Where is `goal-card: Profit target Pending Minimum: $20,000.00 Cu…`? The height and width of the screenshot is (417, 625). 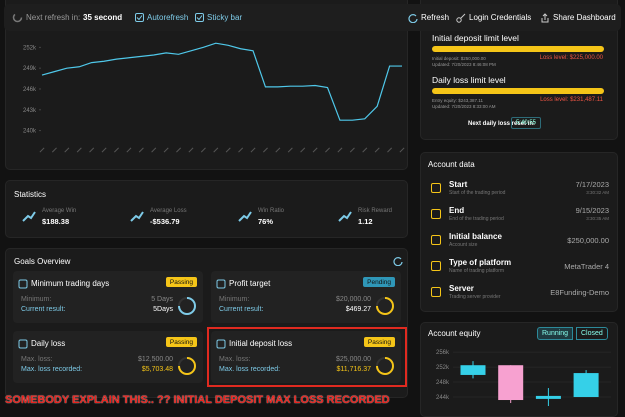
goal-card: Profit target Pending Minimum: $20,000.00 Cu… is located at coordinates (306, 297).